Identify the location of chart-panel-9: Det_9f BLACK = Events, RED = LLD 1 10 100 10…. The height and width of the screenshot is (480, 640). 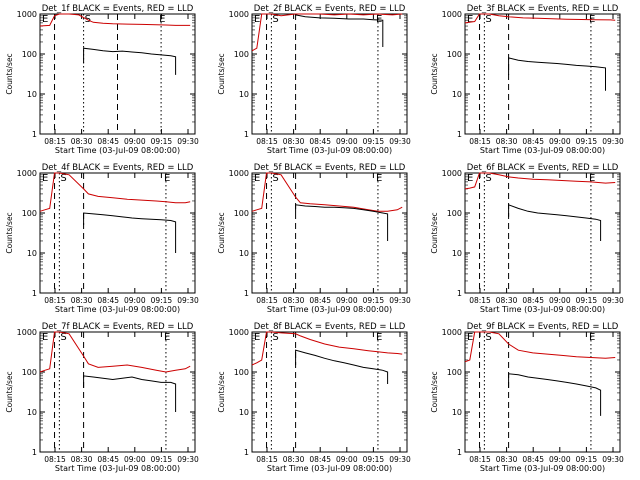
(527, 397).